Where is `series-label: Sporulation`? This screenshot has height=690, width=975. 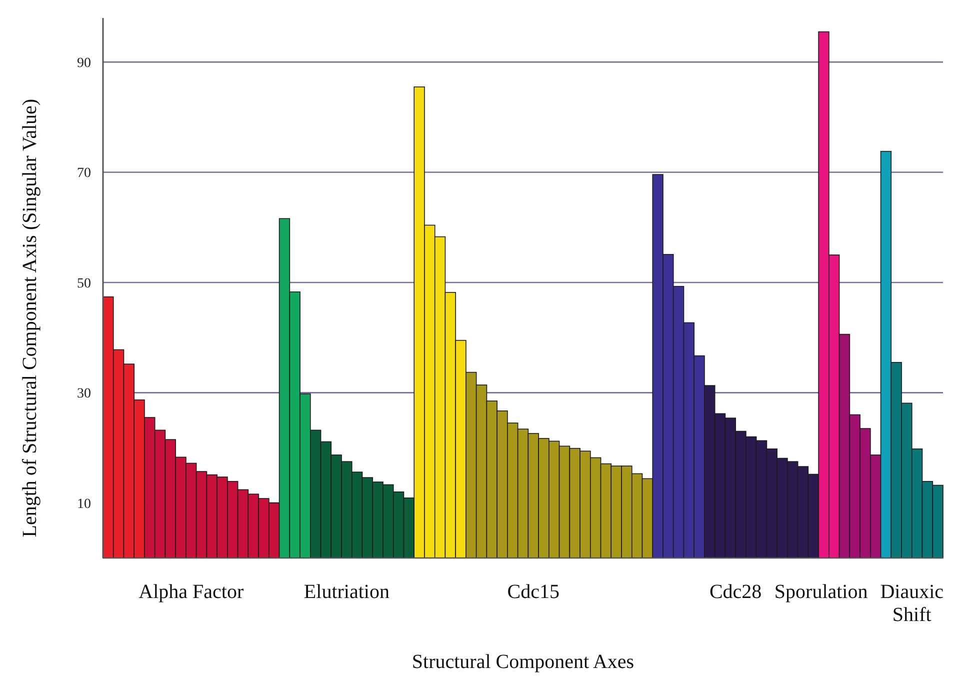
series-label: Sporulation is located at coordinates (821, 592).